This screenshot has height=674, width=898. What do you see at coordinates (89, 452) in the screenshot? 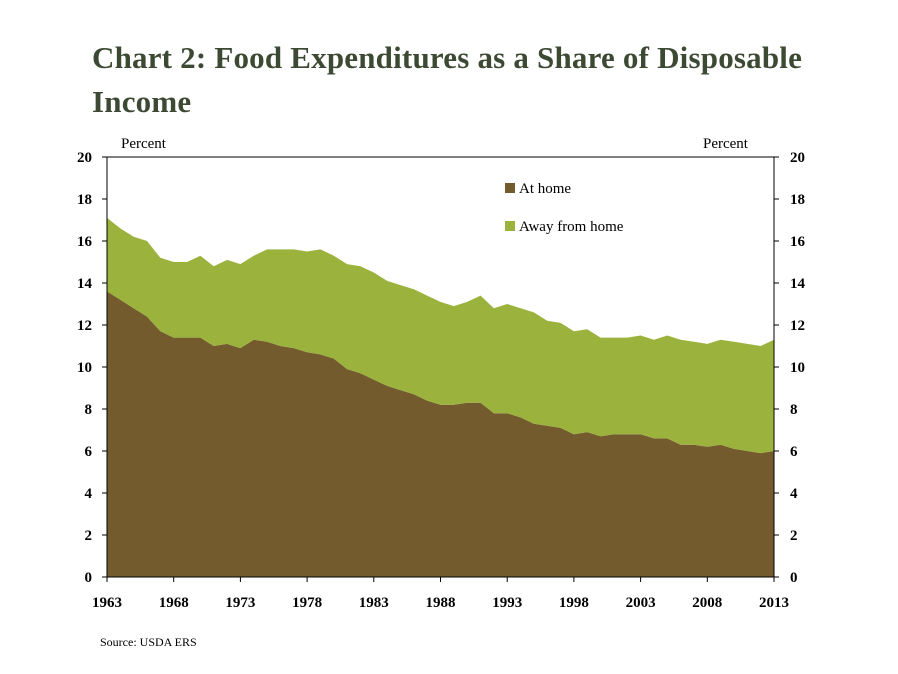
I see `y-tick-label-left: 6` at bounding box center [89, 452].